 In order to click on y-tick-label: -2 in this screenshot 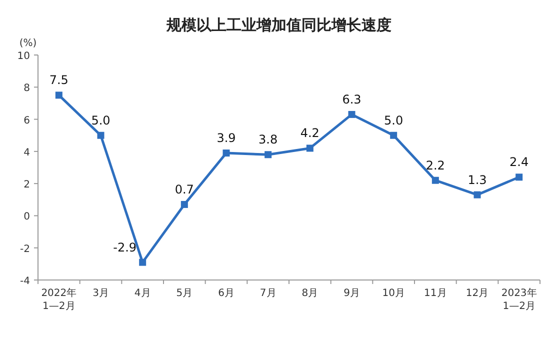, I will do `click(25, 249)`.